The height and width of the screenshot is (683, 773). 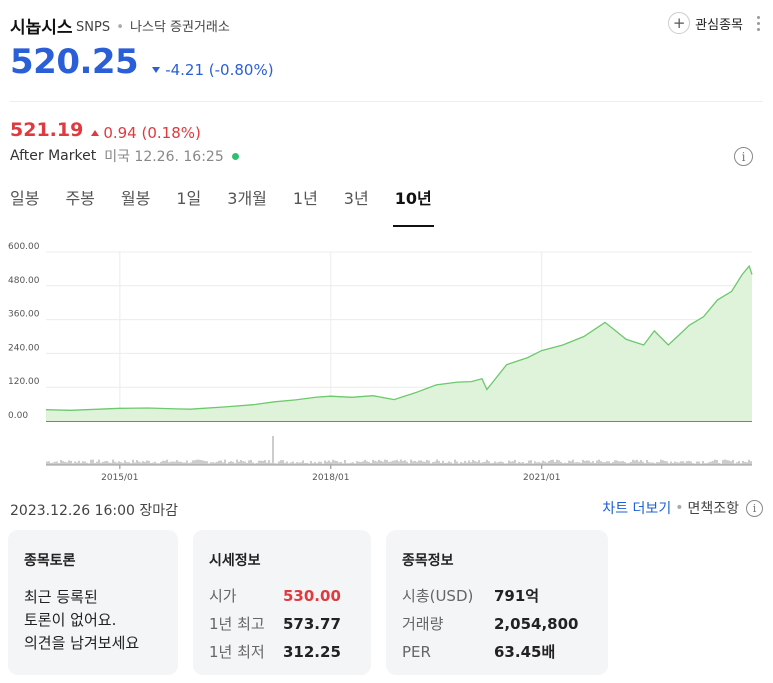 I want to click on open-price-value: 530.00, so click(x=312, y=596).